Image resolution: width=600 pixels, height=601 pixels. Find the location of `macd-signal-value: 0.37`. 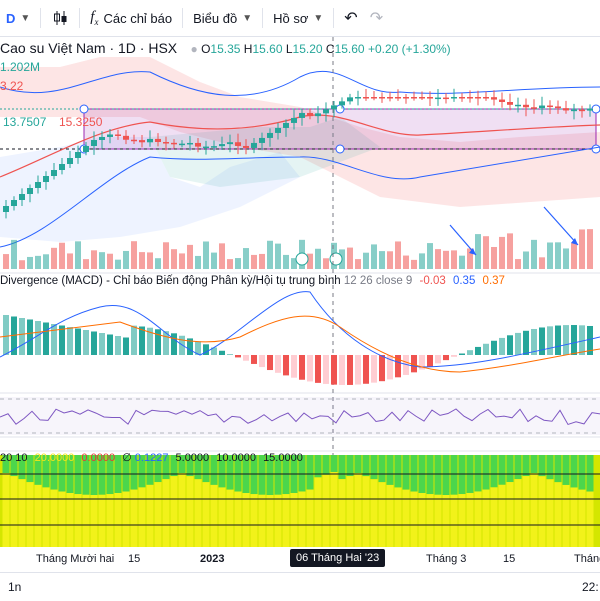

macd-signal-value: 0.37 is located at coordinates (493, 281).